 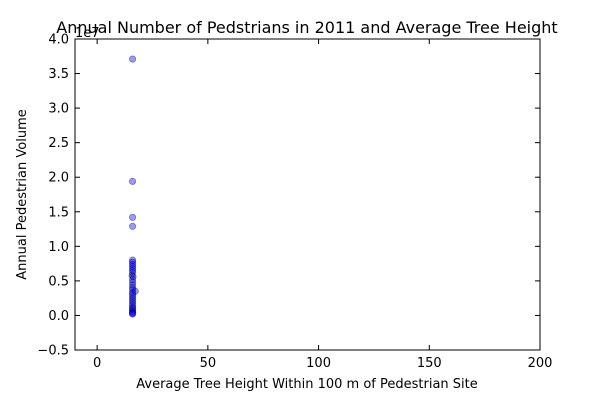 I want to click on y-tick-label: 1.0, so click(x=58, y=247).